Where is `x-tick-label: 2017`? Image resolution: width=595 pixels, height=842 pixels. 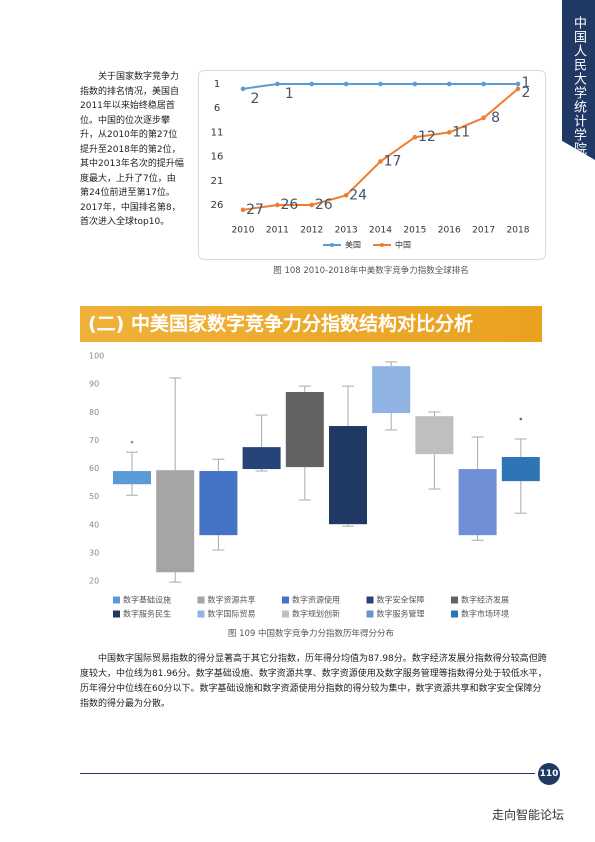
x-tick-label: 2017 is located at coordinates (483, 231).